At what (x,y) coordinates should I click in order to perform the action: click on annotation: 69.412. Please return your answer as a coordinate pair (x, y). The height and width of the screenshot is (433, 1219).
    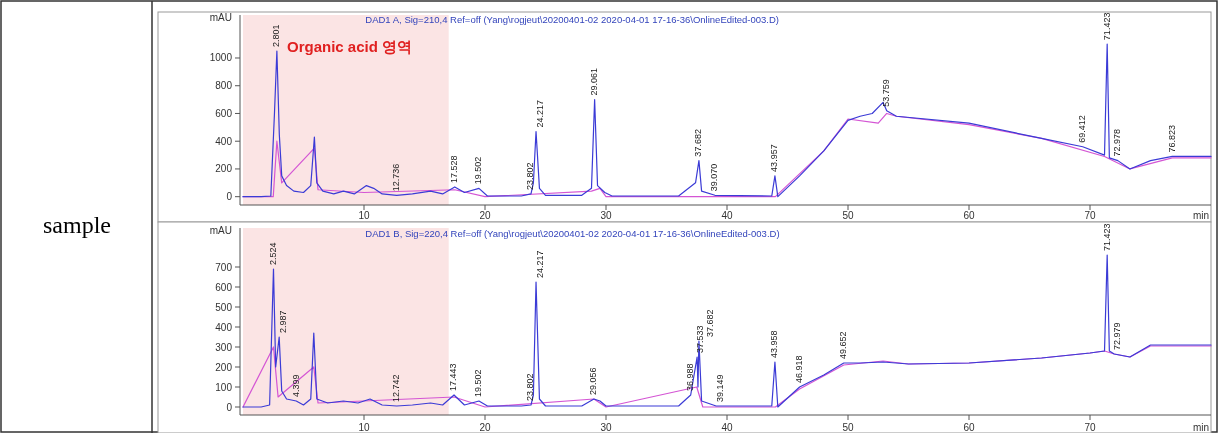
    Looking at the image, I should click on (1082, 129).